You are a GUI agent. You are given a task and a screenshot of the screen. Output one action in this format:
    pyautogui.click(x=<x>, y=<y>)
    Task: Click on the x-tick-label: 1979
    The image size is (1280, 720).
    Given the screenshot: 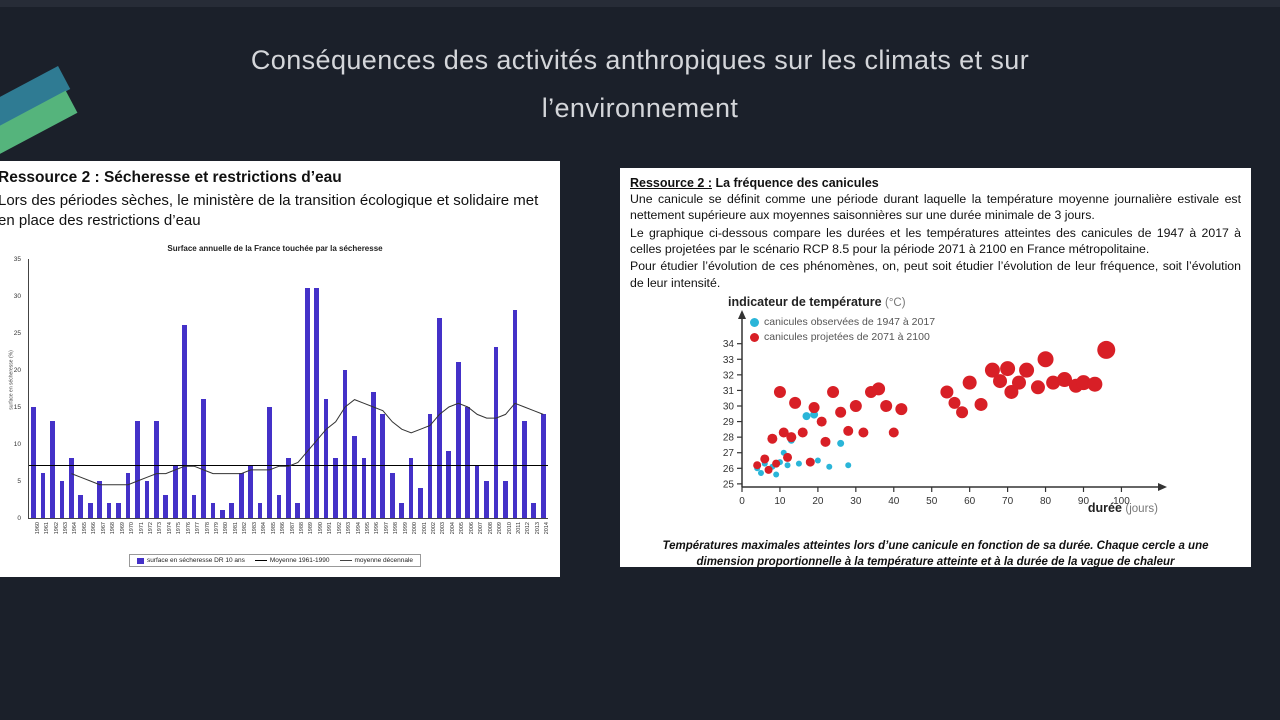 What is the action you would take?
    pyautogui.click(x=217, y=527)
    